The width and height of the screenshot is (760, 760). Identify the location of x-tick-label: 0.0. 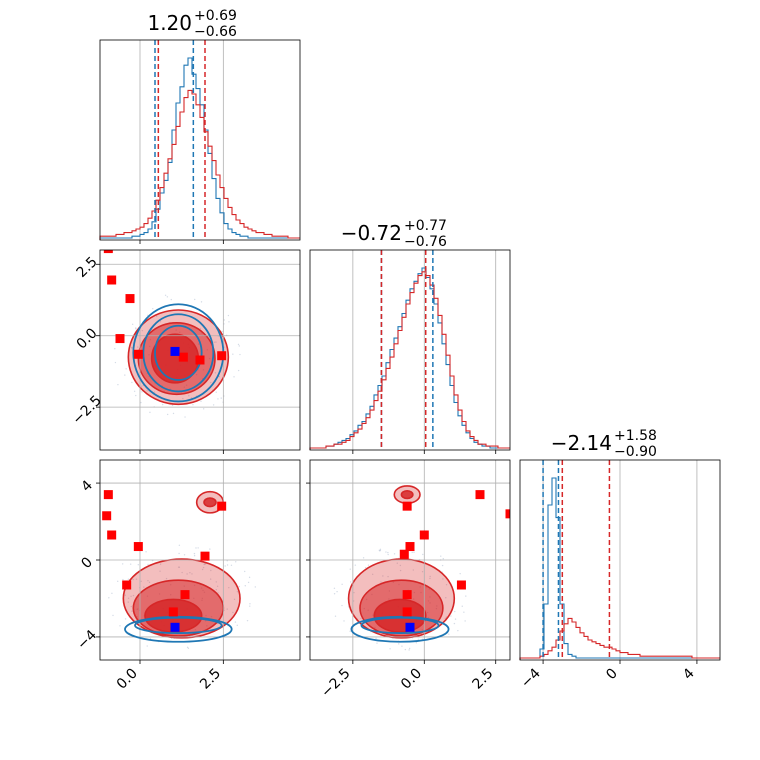
(411, 679).